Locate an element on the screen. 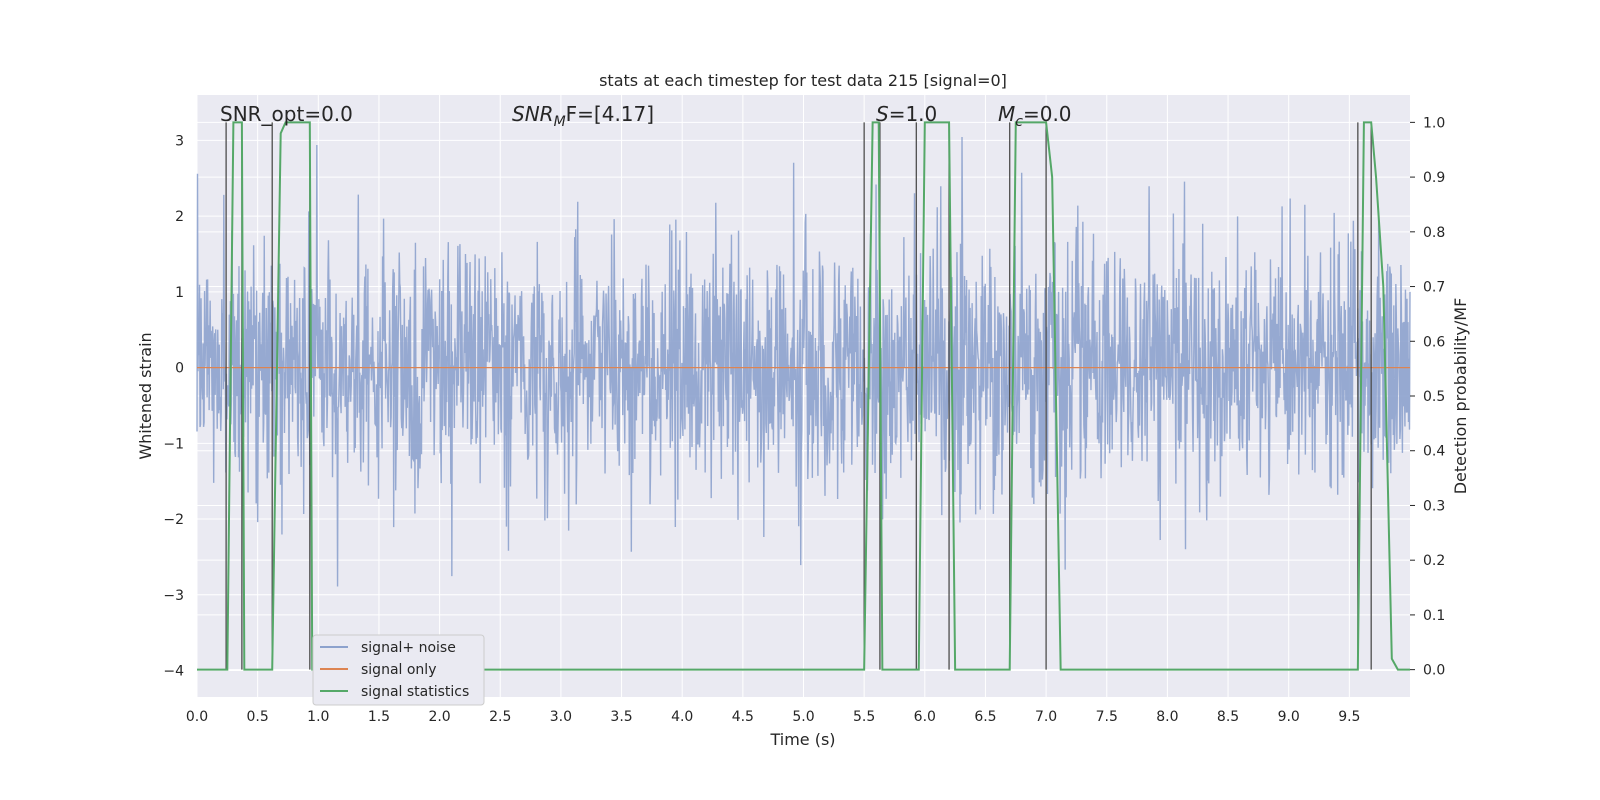  y-right-tick-label: 0.6 is located at coordinates (1434, 342).